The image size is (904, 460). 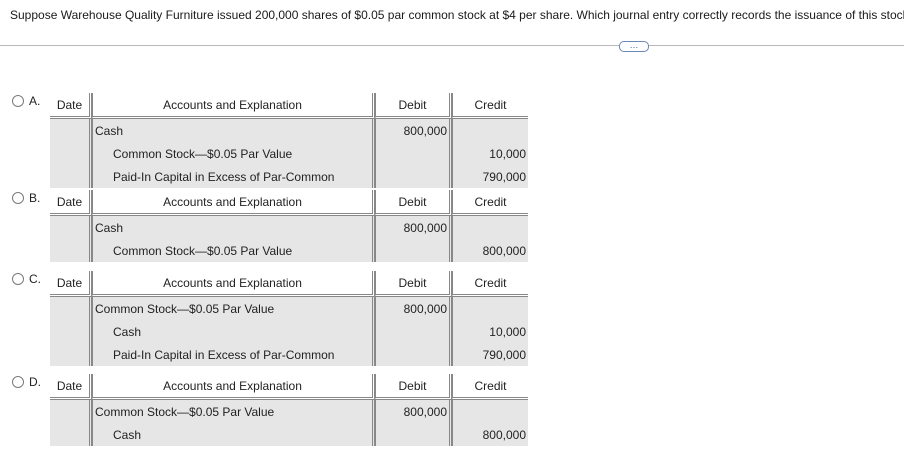 What do you see at coordinates (35, 198) in the screenshot?
I see `option-letter: B.` at bounding box center [35, 198].